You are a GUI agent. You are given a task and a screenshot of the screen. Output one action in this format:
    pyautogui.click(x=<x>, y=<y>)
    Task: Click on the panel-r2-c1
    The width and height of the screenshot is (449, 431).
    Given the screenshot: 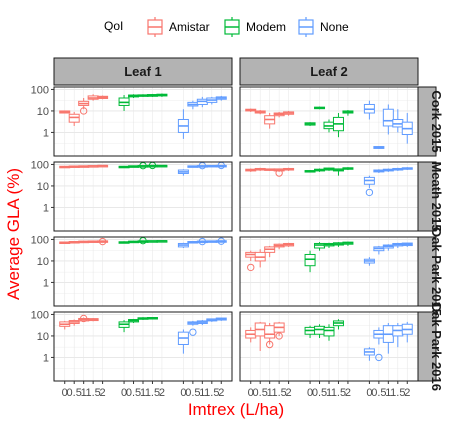 What is the action you would take?
    pyautogui.click(x=143, y=196)
    